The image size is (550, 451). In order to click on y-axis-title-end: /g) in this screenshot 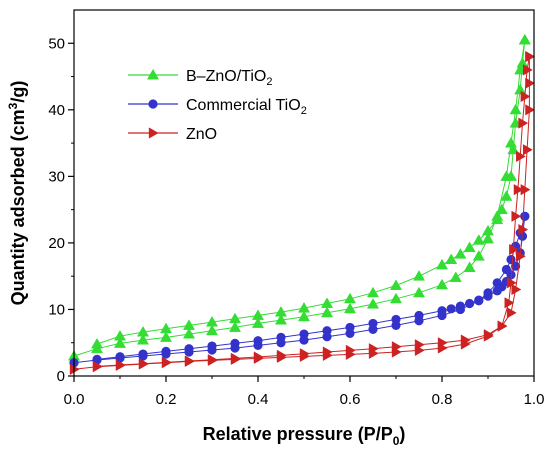, I will do `click(18, 92)`.